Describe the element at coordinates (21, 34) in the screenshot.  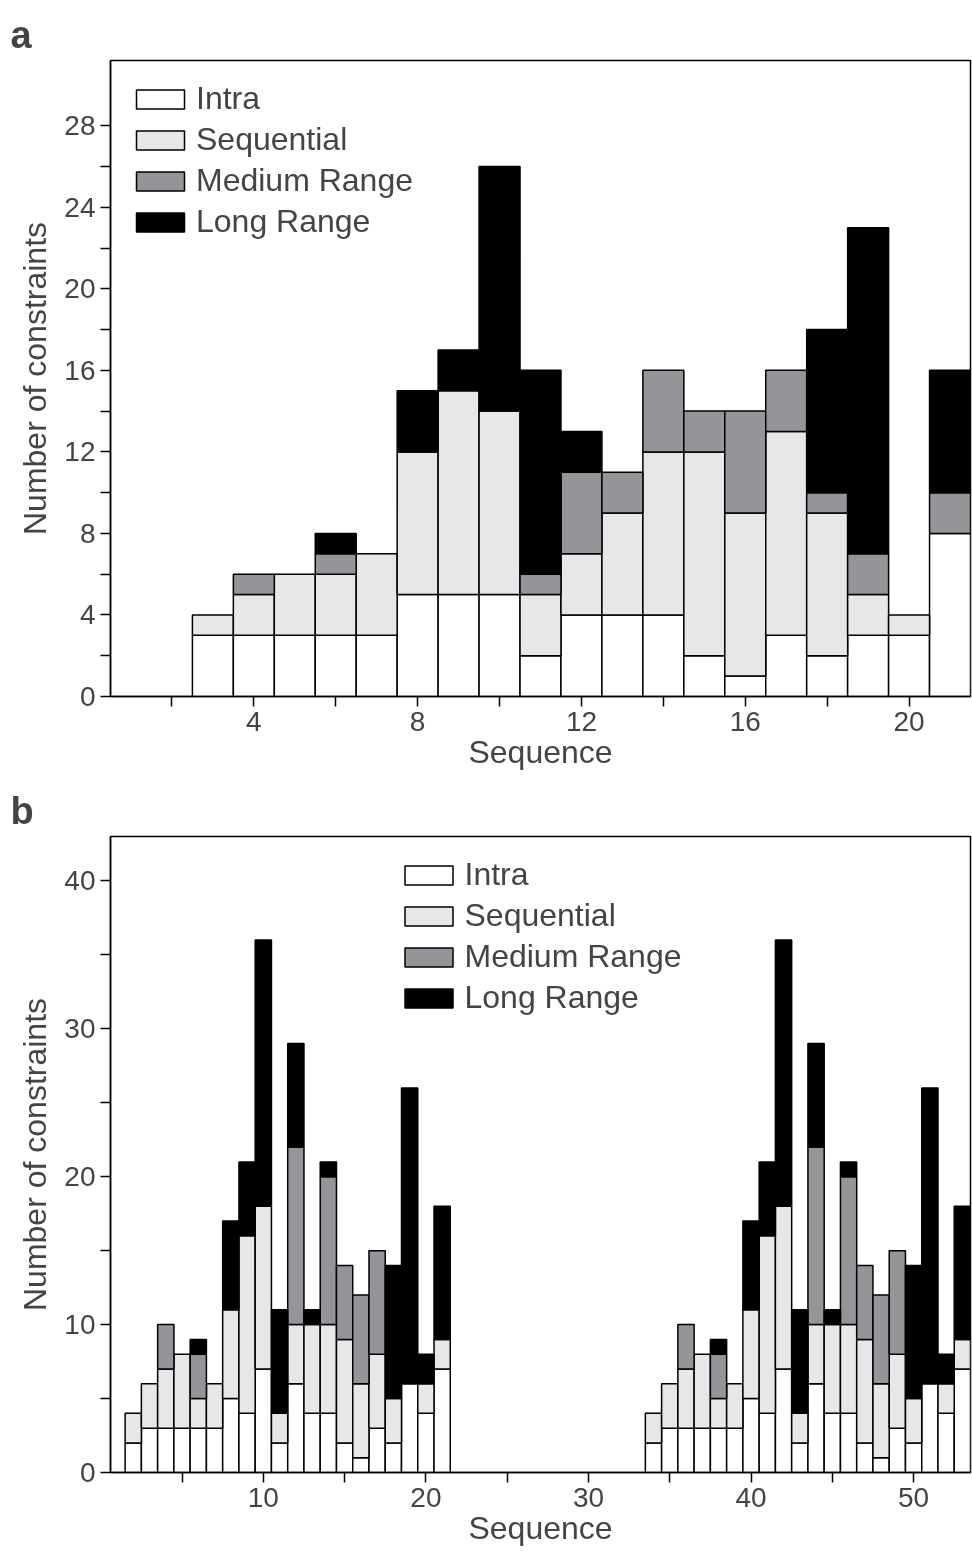
I see `chart-title: a` at that location.